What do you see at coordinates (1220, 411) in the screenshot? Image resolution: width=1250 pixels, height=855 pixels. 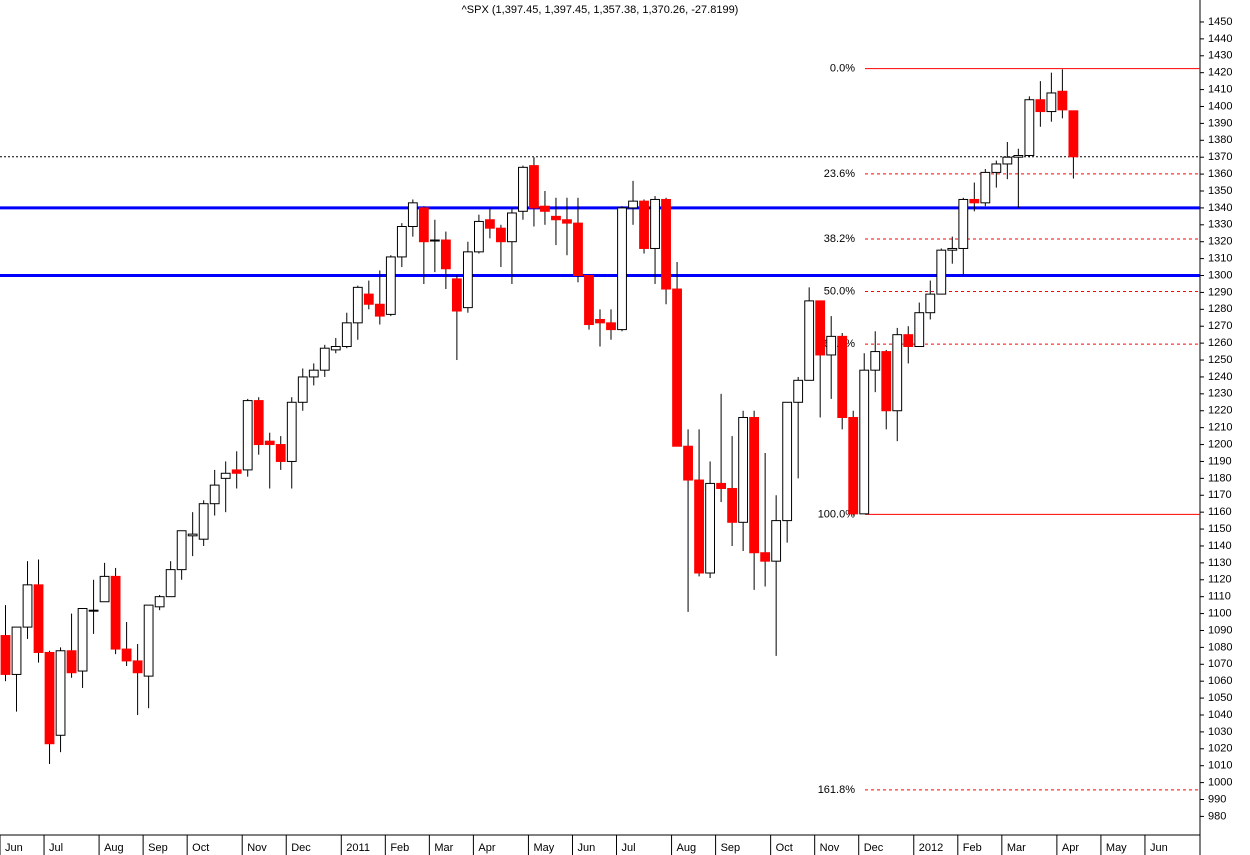 I see `y-tick-label: 1220` at bounding box center [1220, 411].